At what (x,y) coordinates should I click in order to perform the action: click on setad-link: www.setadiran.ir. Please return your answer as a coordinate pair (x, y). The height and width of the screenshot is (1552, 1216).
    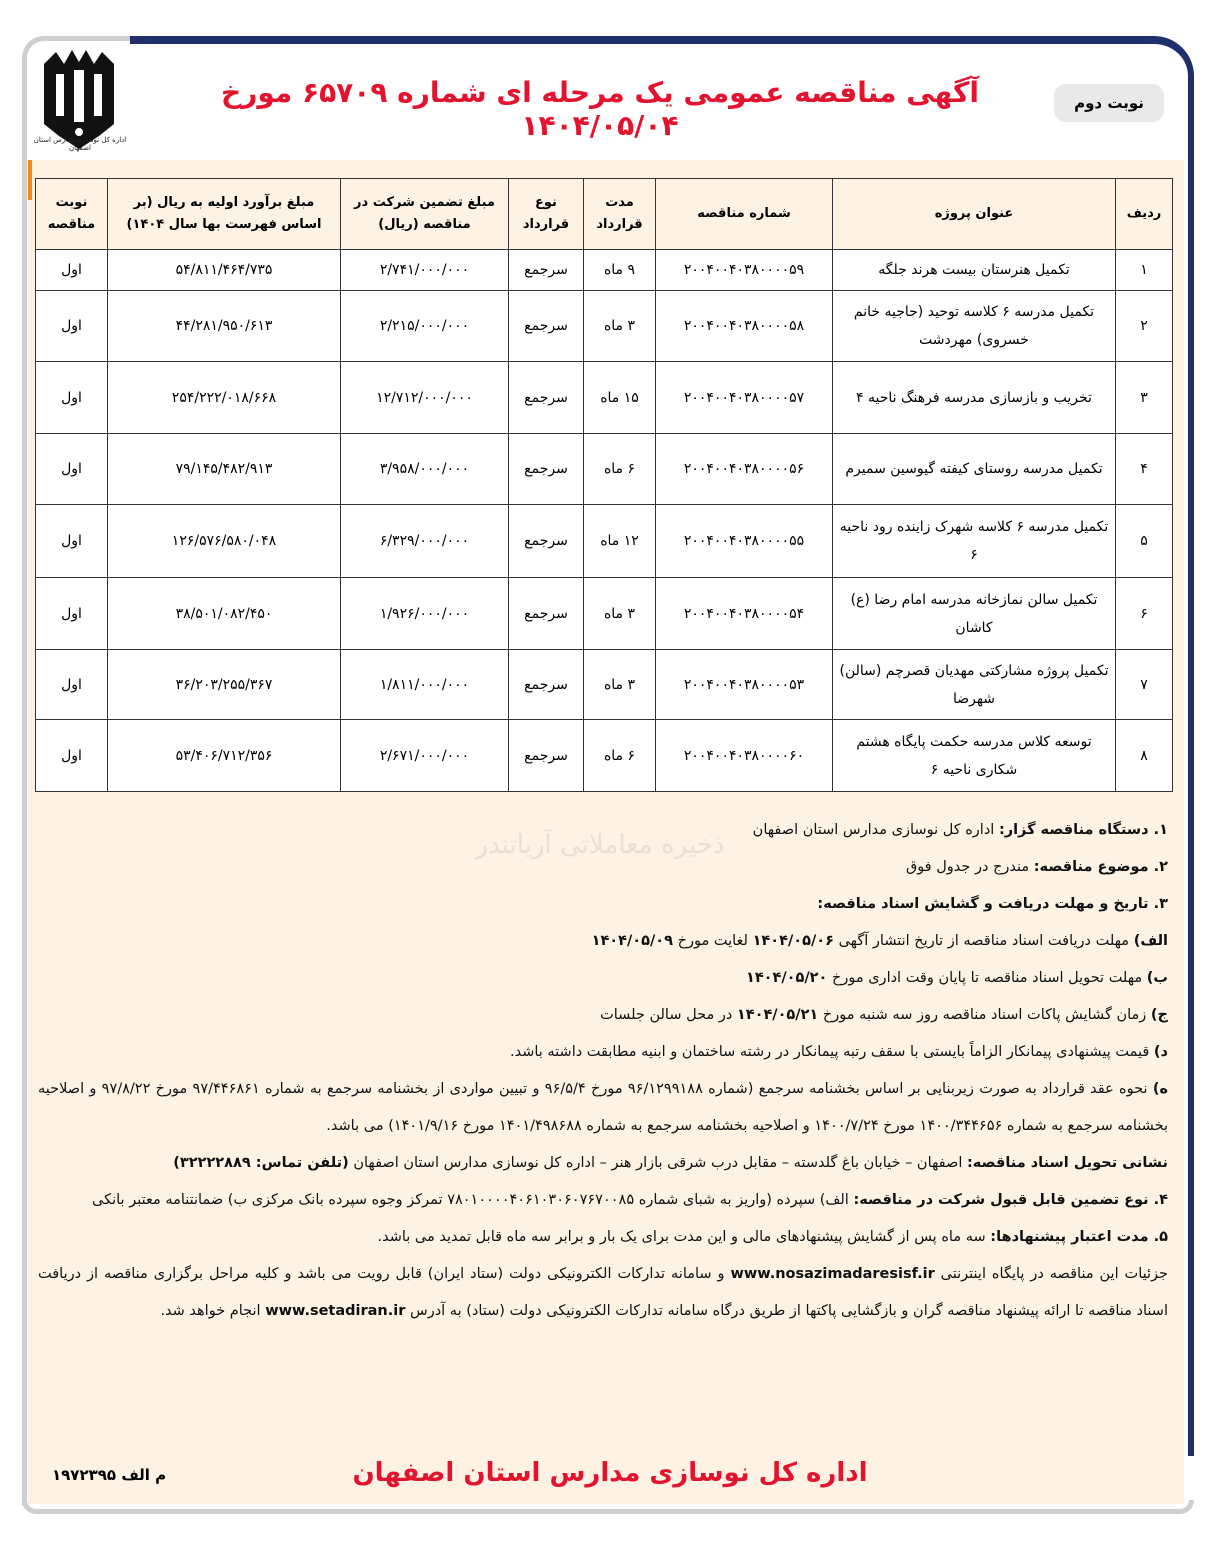
    Looking at the image, I should click on (335, 1311).